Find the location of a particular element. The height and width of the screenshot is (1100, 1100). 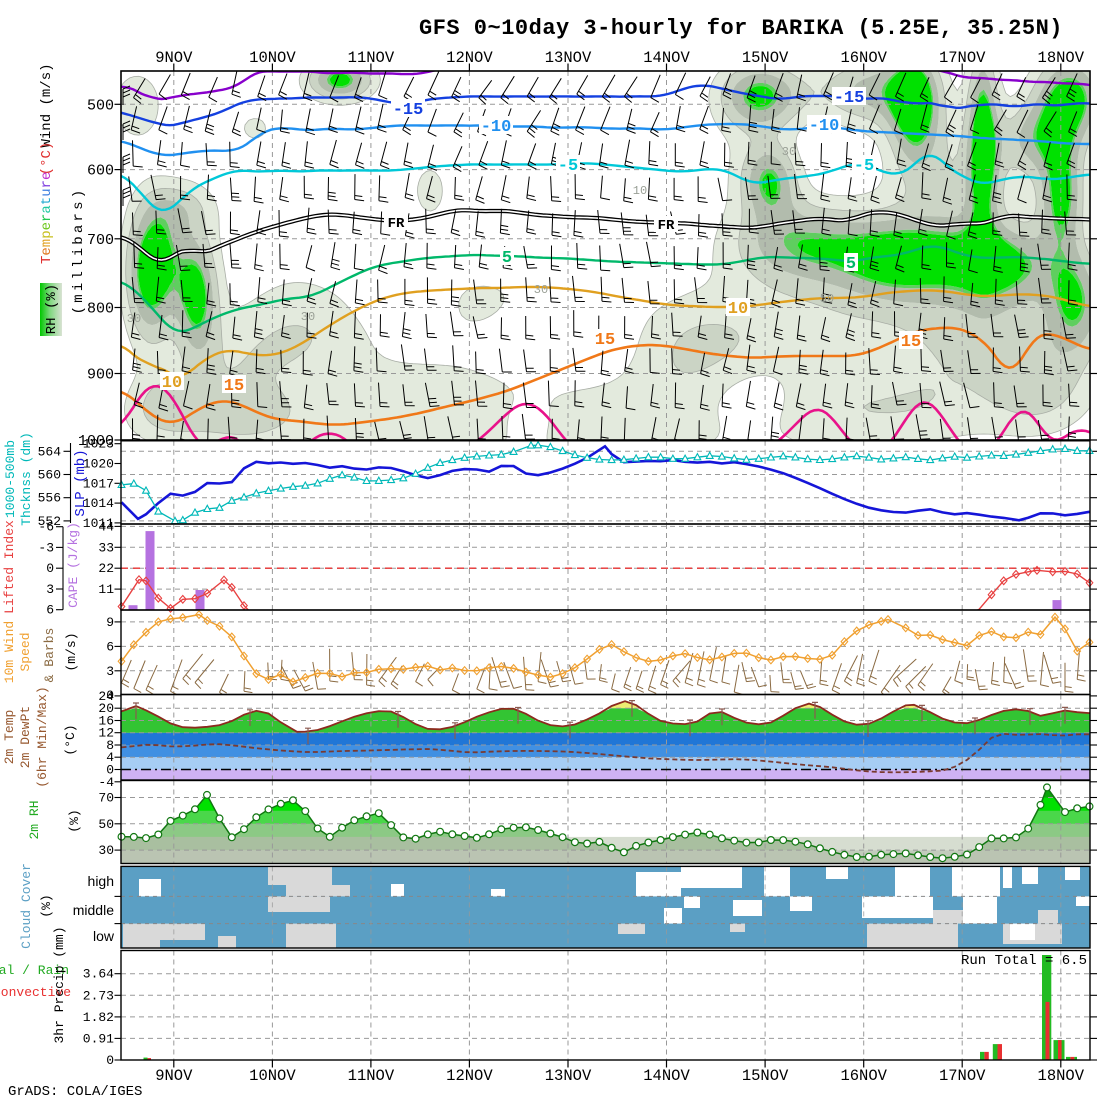

svg-text: 16 is located at coordinates (106, 721).